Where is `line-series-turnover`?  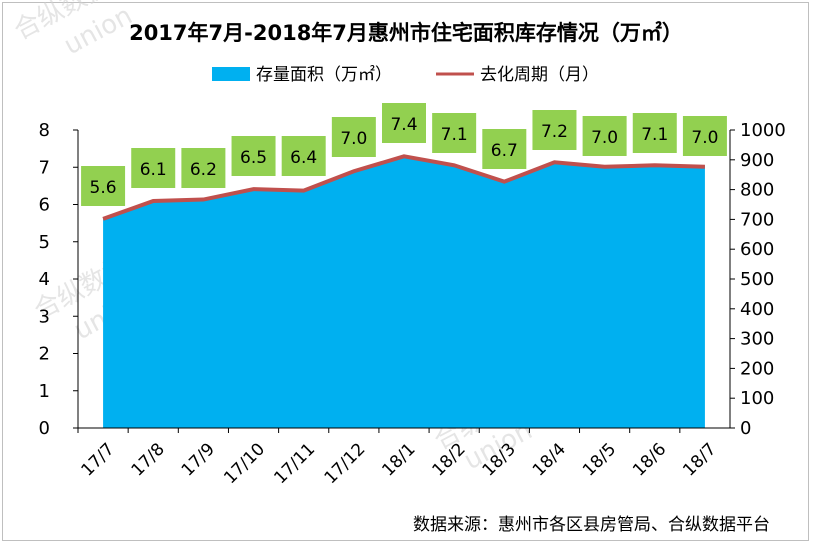
line-series-turnover is located at coordinates (403, 187).